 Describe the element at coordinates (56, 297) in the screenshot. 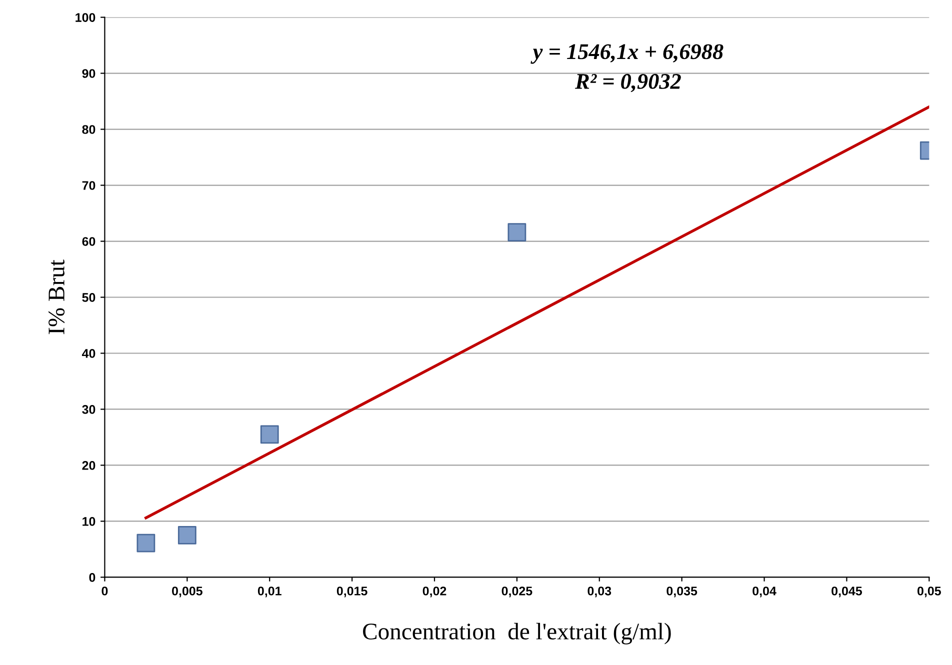

I see `y-axis-title: I% Brut` at that location.